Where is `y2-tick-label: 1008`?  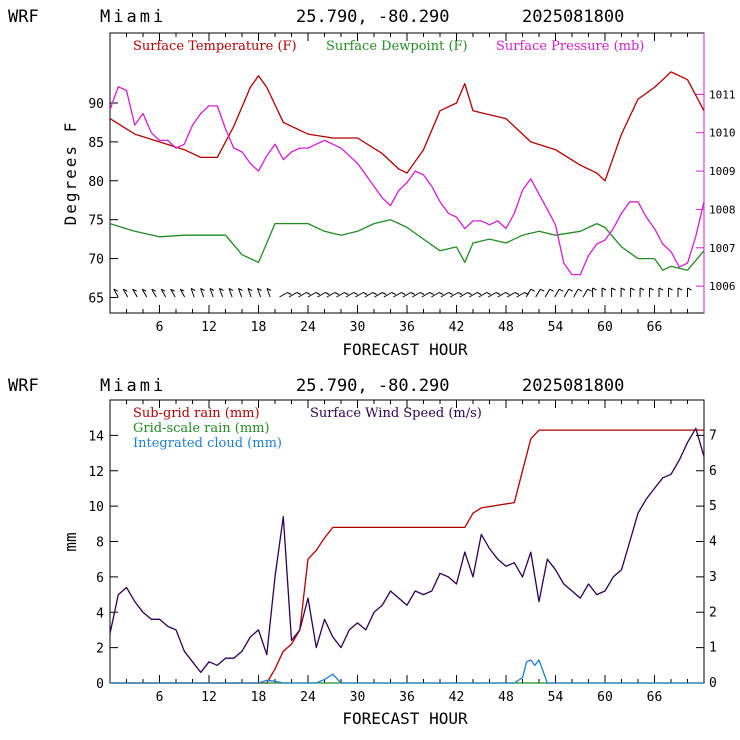
y2-tick-label: 1008 is located at coordinates (722, 209).